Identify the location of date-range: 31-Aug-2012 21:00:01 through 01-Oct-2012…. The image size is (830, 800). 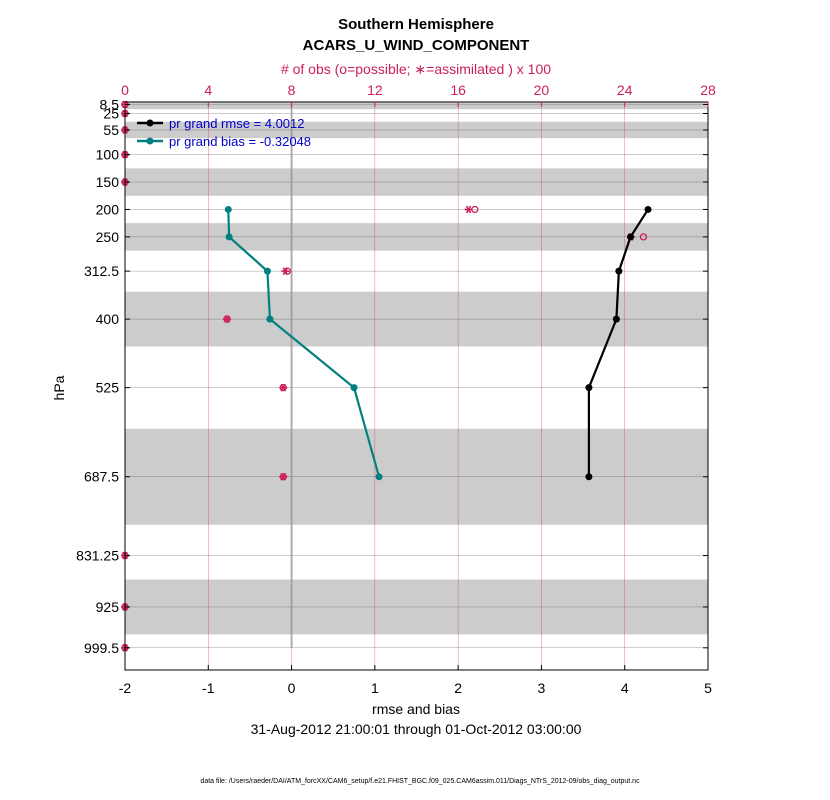
(416, 729).